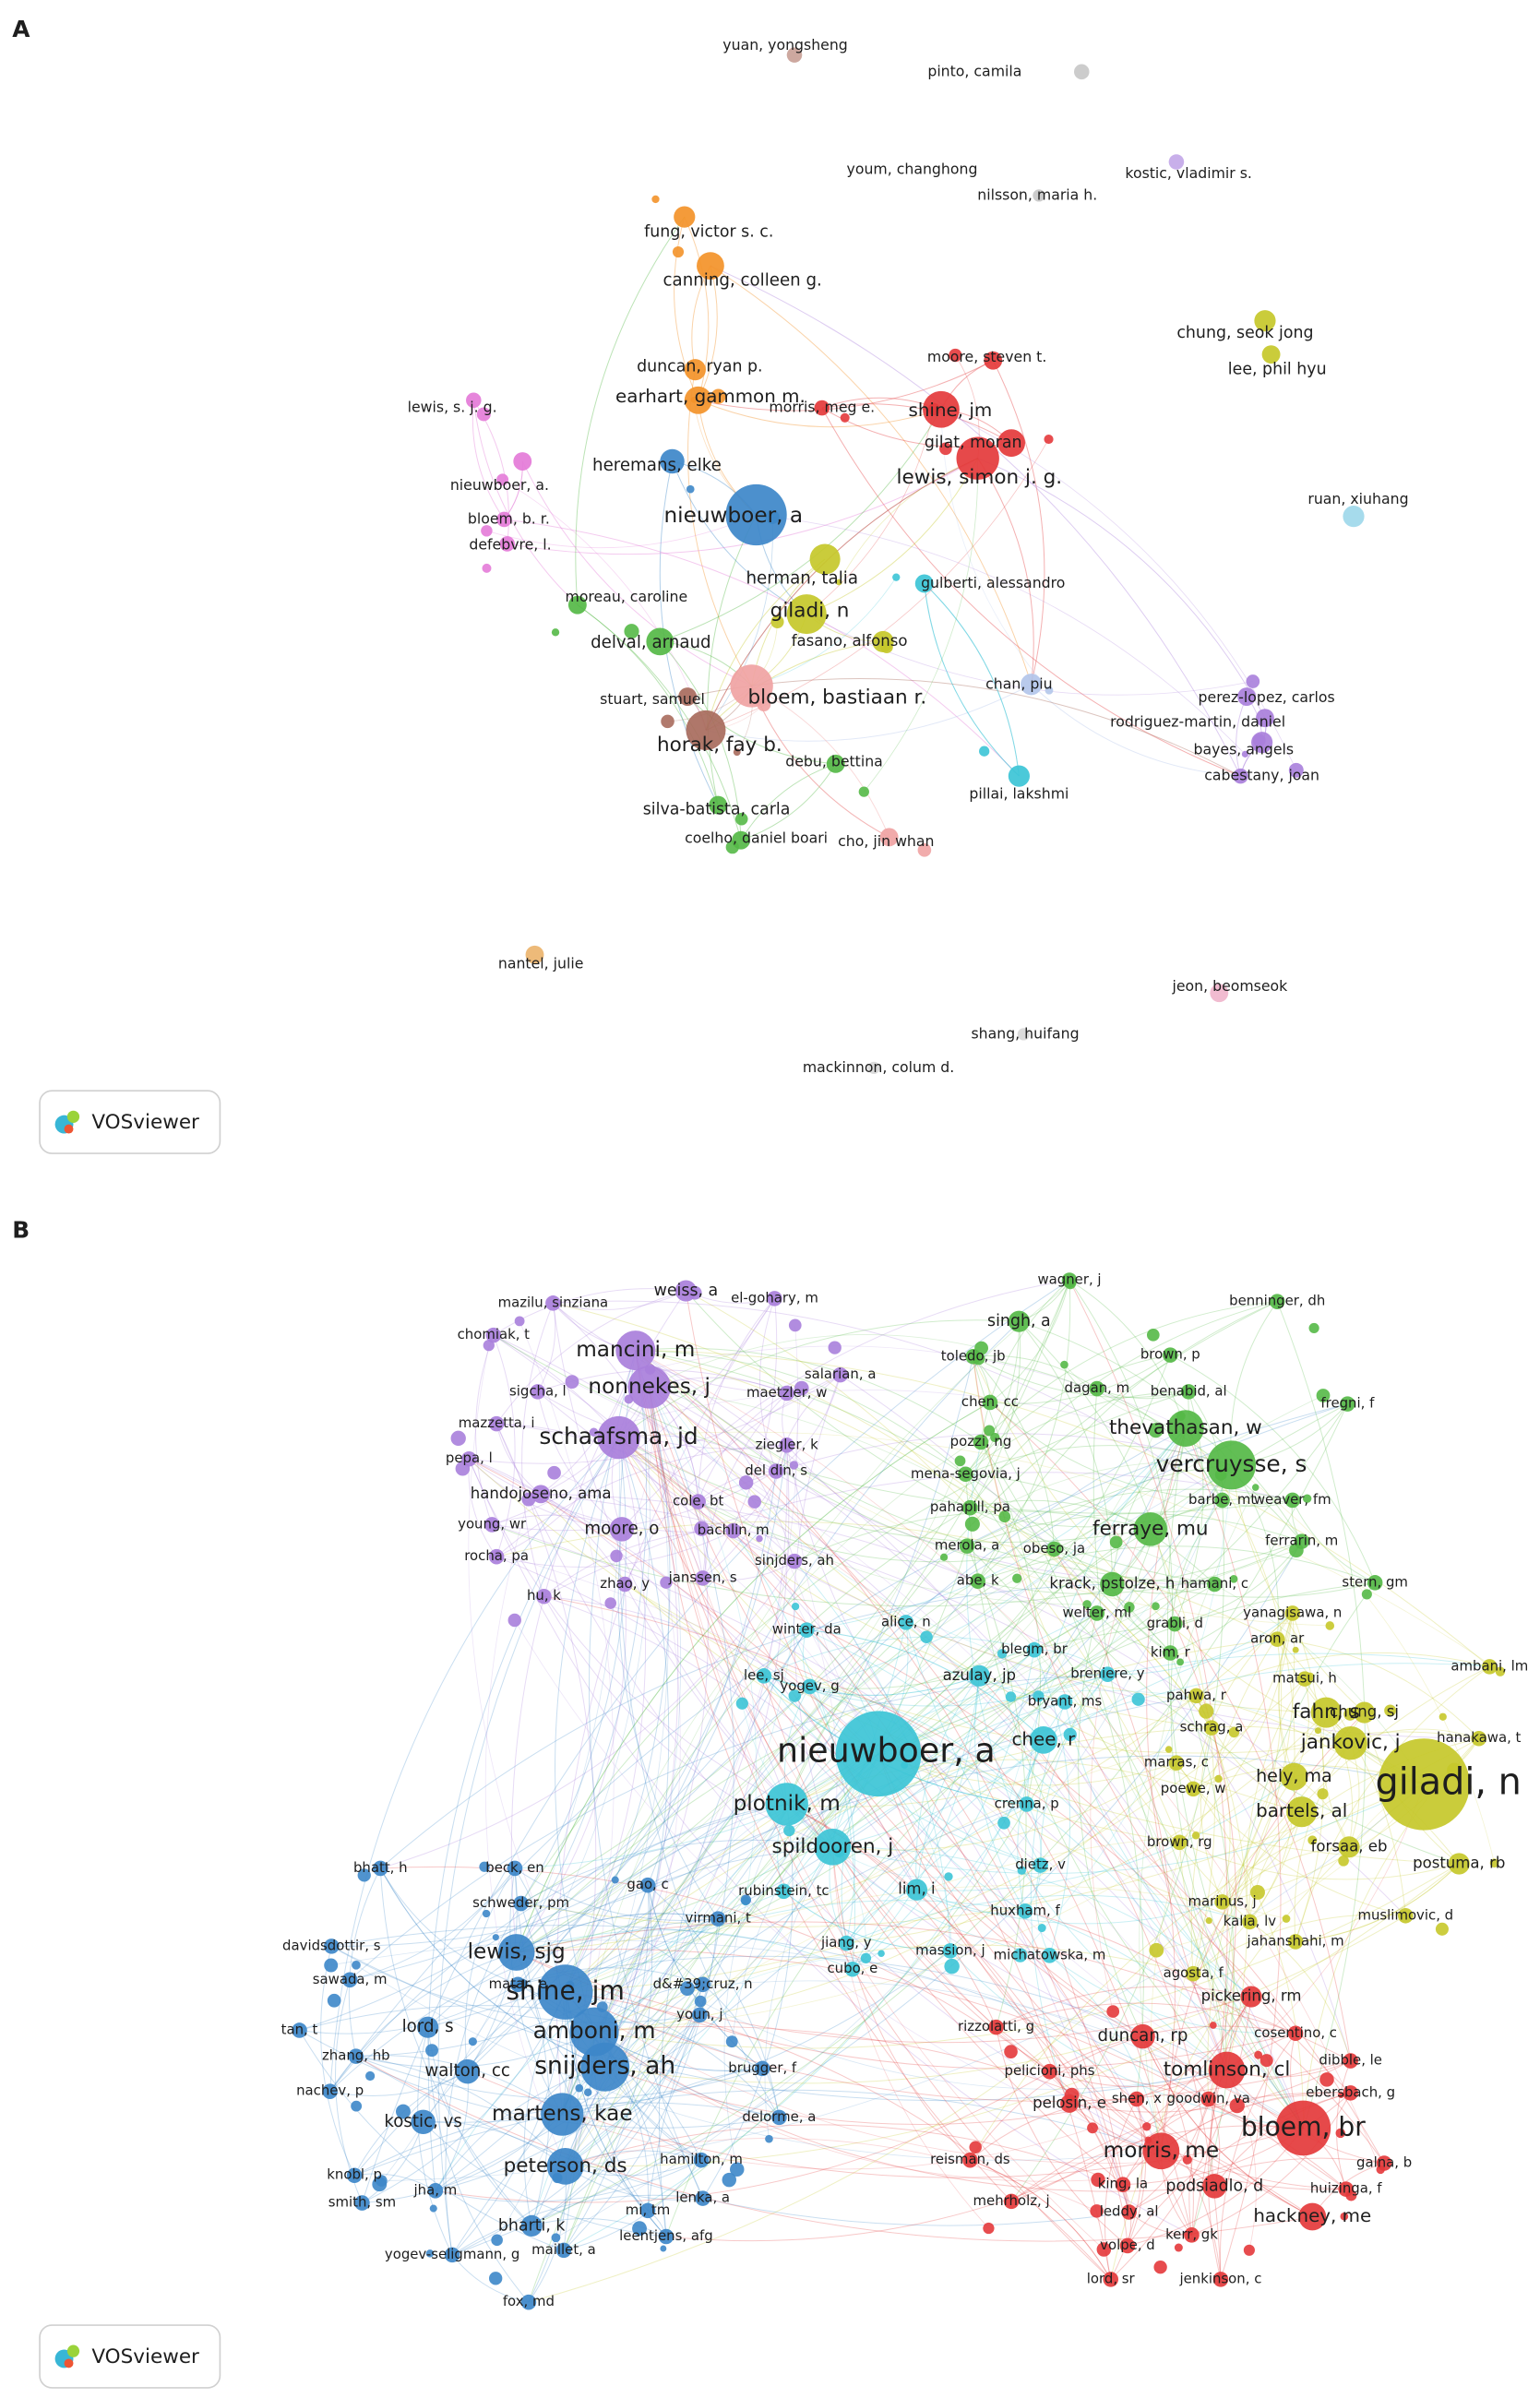 Image resolution: width=1540 pixels, height=2398 pixels. I want to click on node-label: fregni, f, so click(1347, 1403).